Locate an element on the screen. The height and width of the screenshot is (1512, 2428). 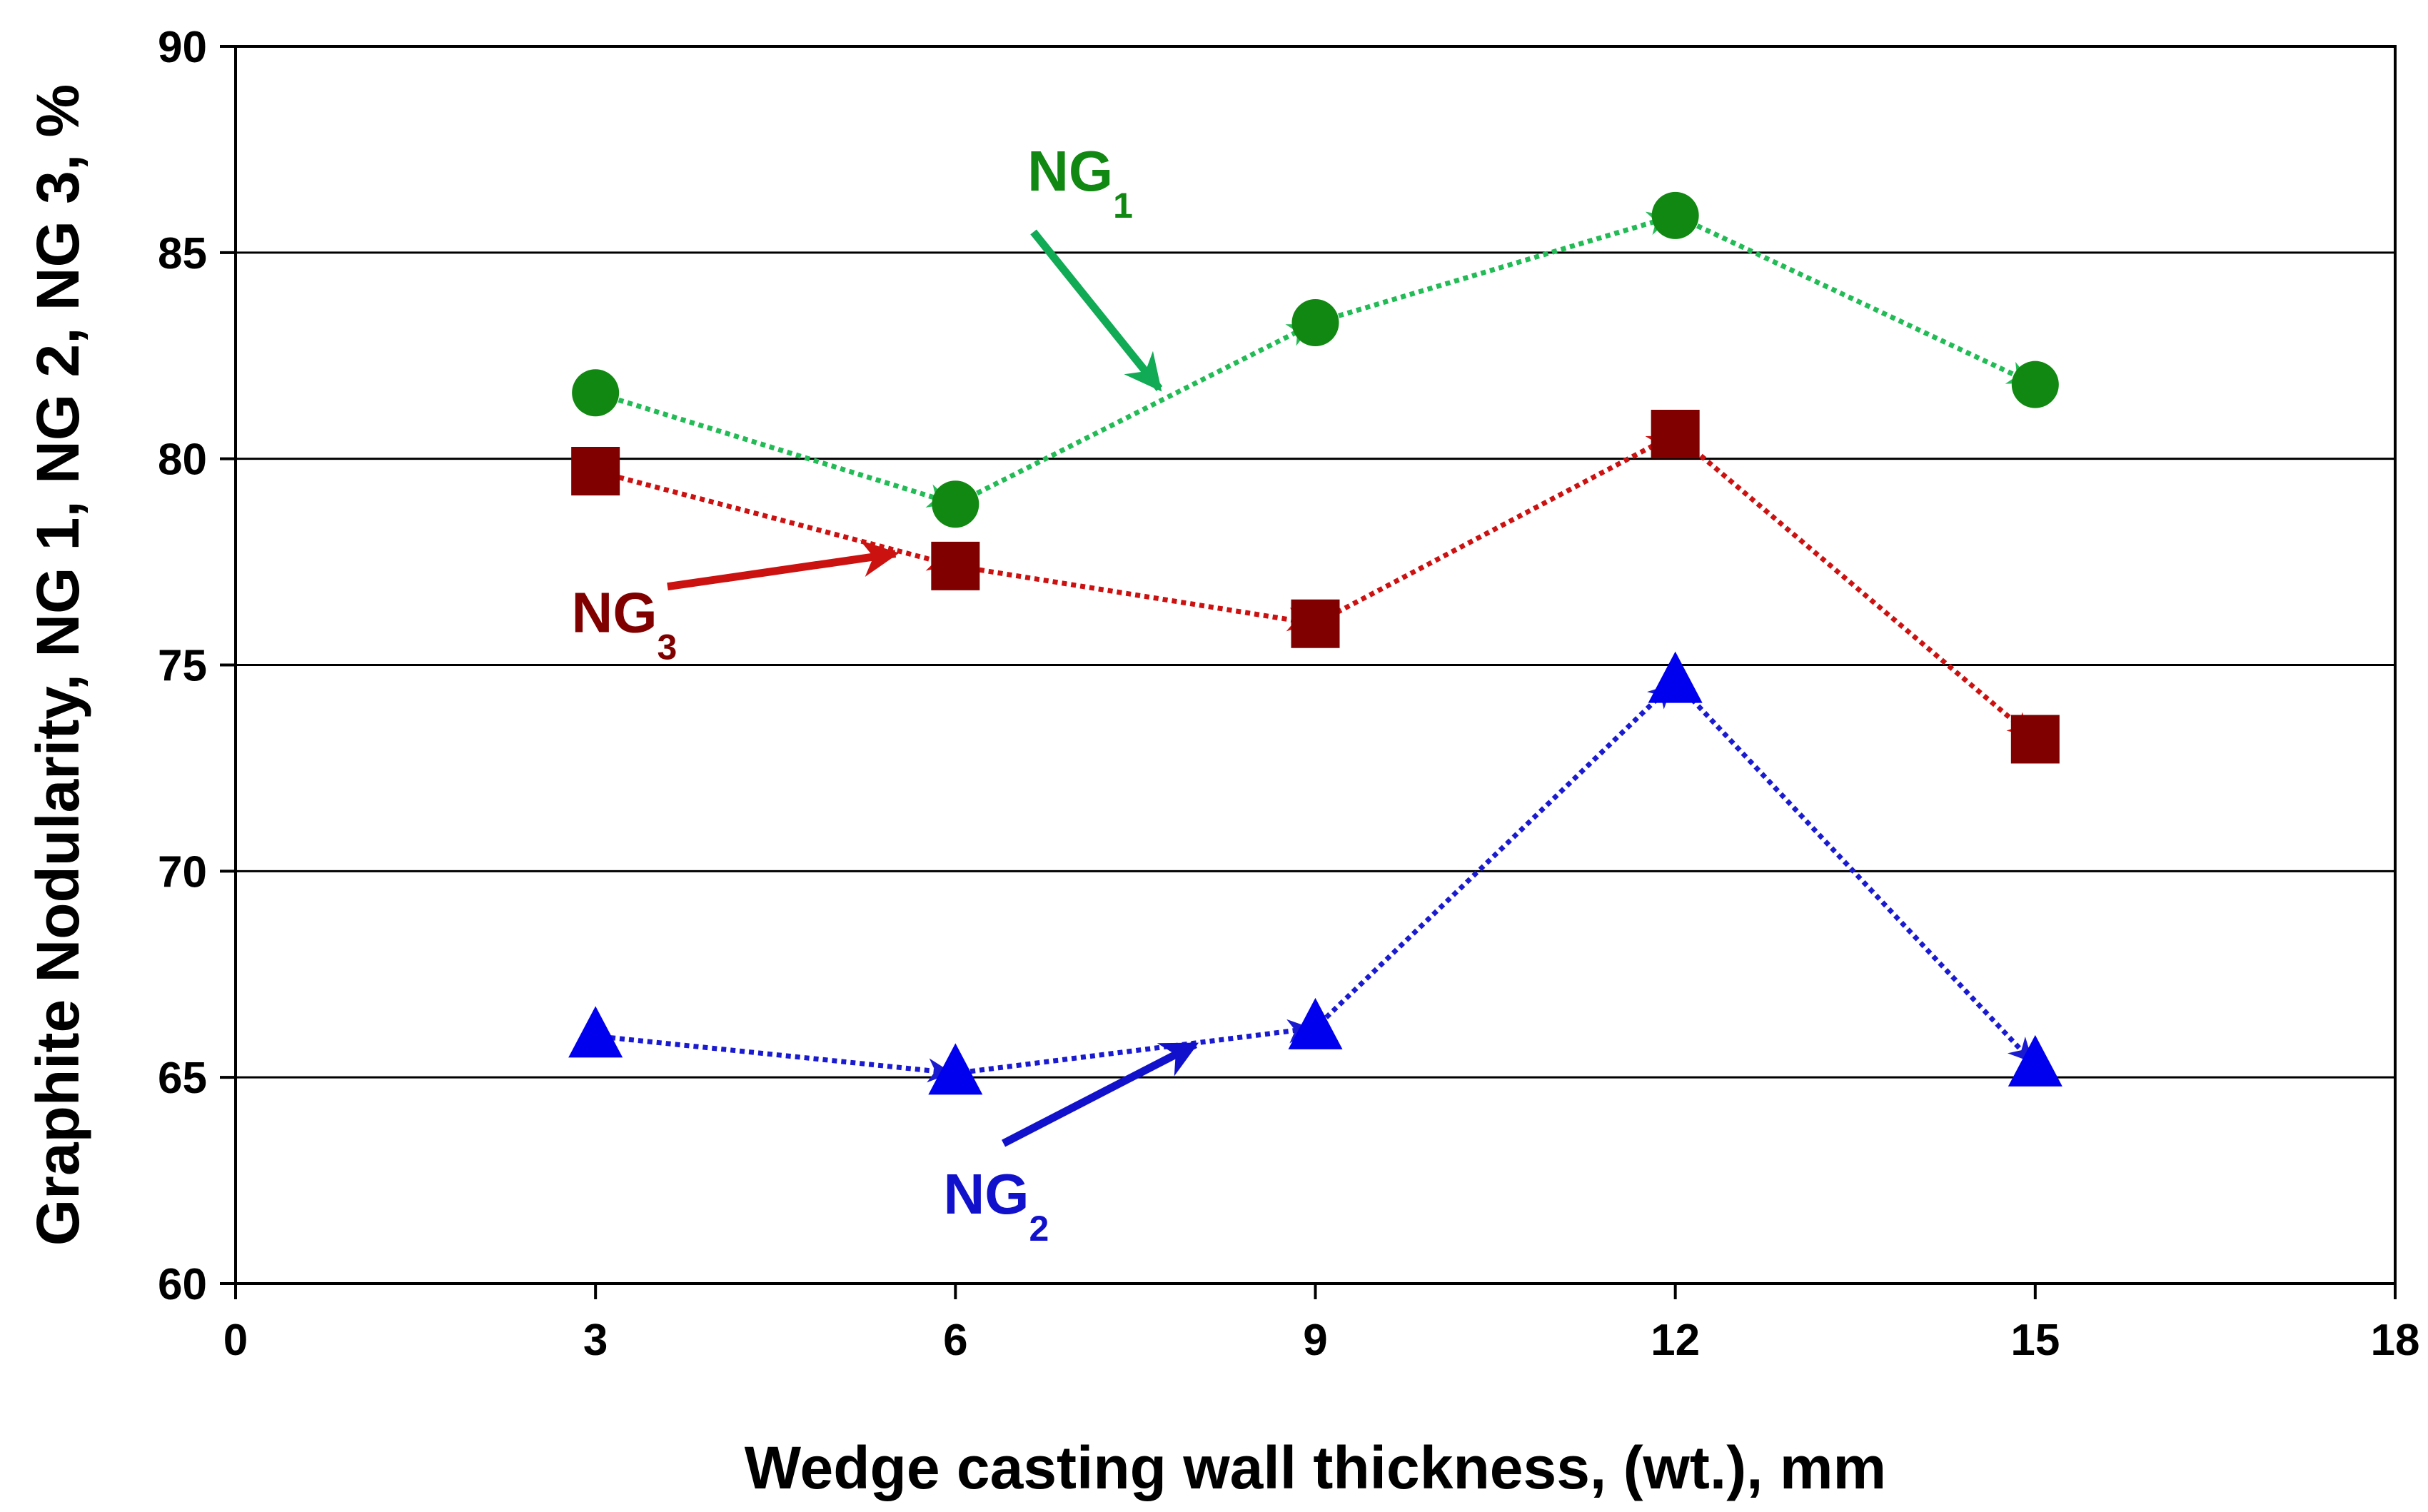
x-tick-label: 15 is located at coordinates (2035, 1340).